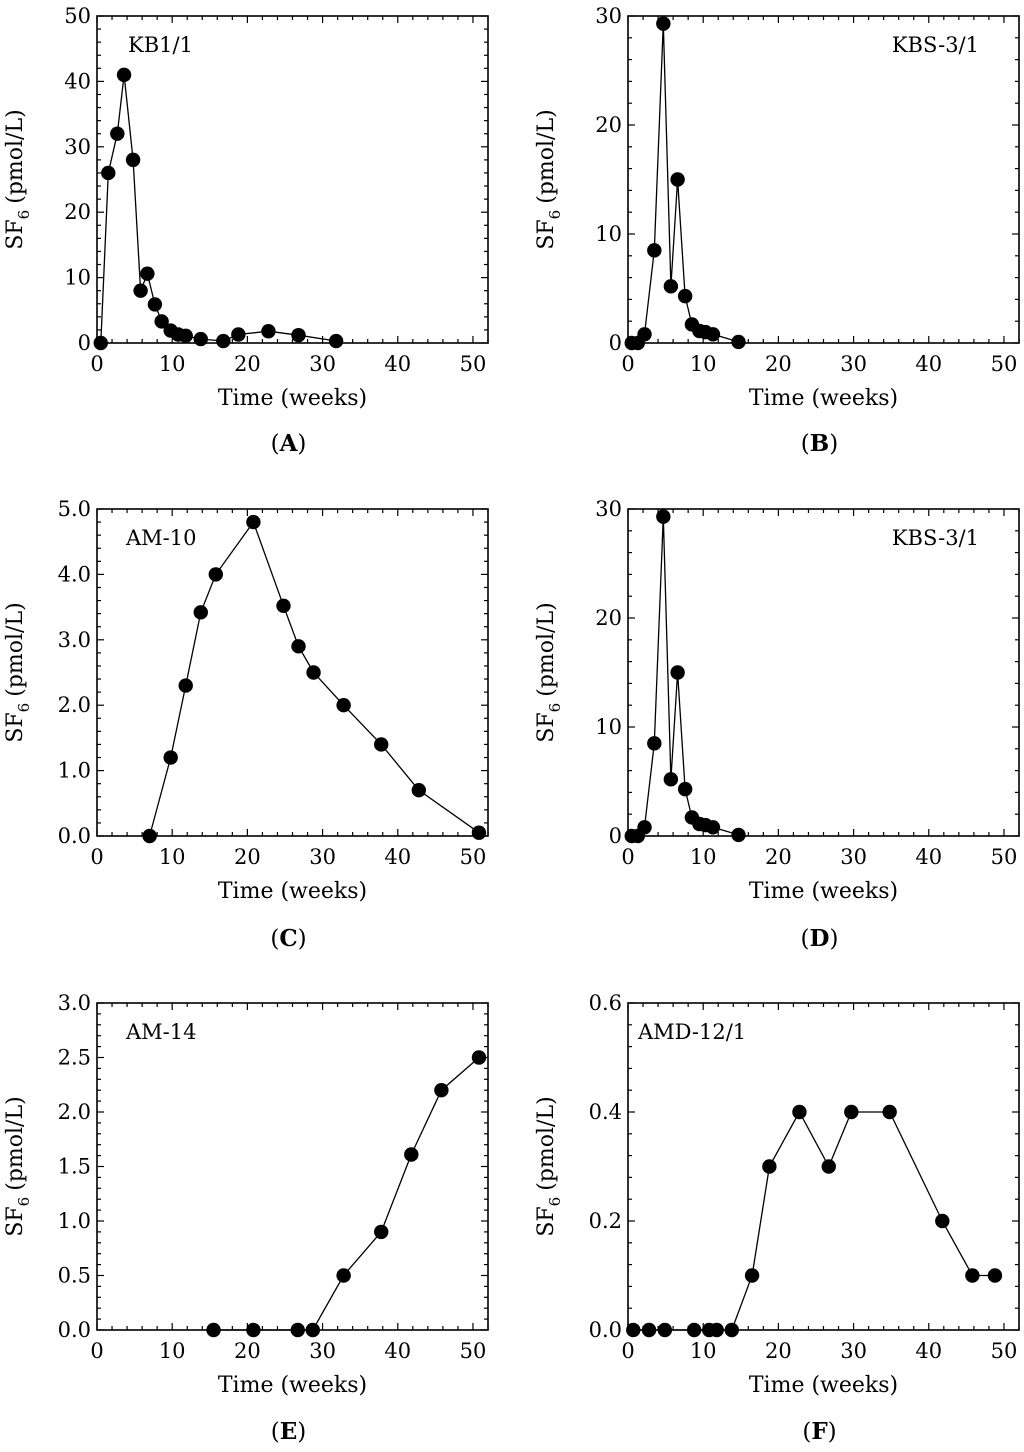 The image size is (1024, 1452). Describe the element at coordinates (74, 705) in the screenshot. I see `y-tick-label: 2.0` at that location.